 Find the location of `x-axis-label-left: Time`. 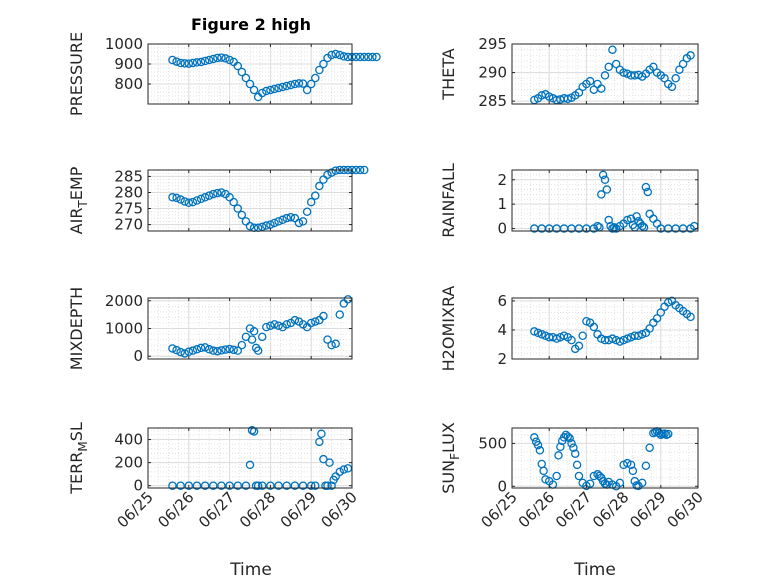

x-axis-label-left: Time is located at coordinates (250, 570).